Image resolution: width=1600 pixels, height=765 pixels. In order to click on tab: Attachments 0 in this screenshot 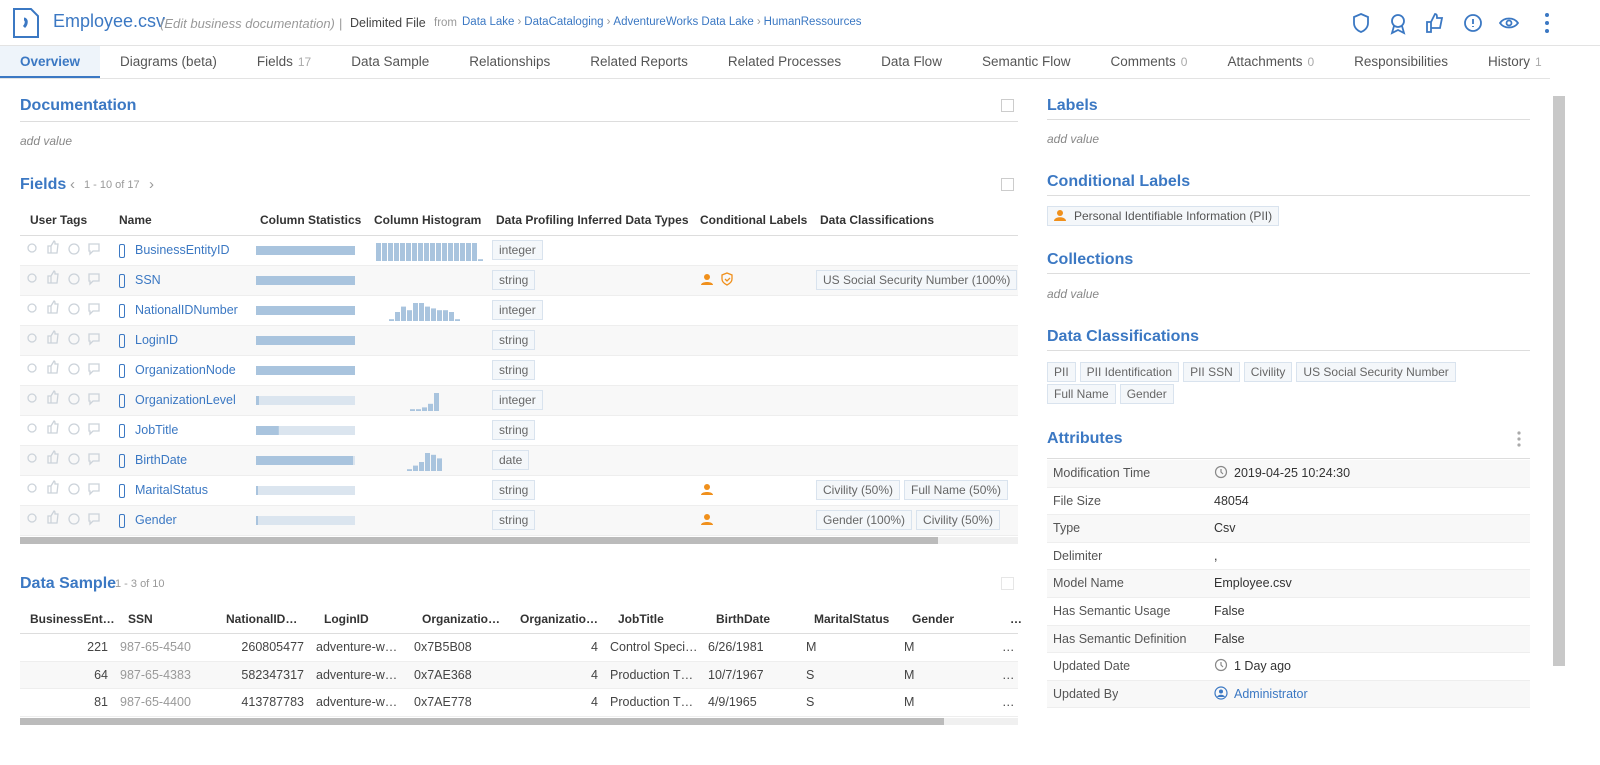, I will do `click(1270, 62)`.